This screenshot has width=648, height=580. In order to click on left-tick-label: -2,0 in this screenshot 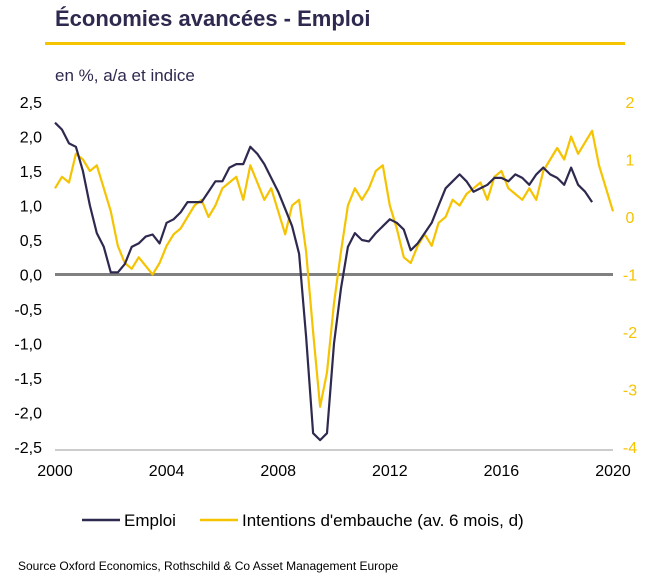, I will do `click(28, 414)`.